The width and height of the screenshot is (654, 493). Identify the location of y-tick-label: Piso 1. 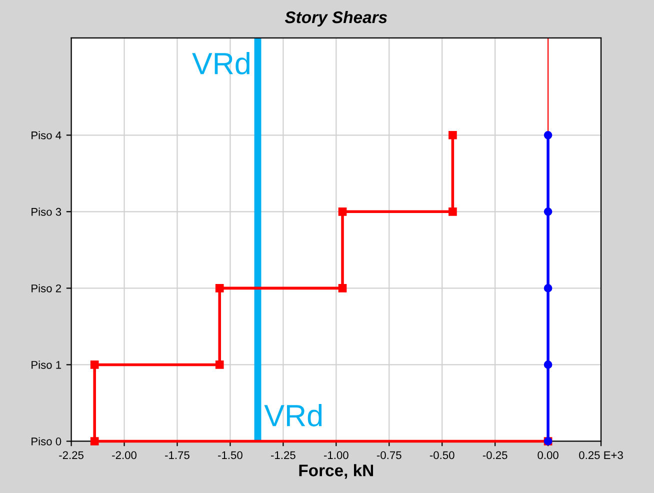
(47, 364).